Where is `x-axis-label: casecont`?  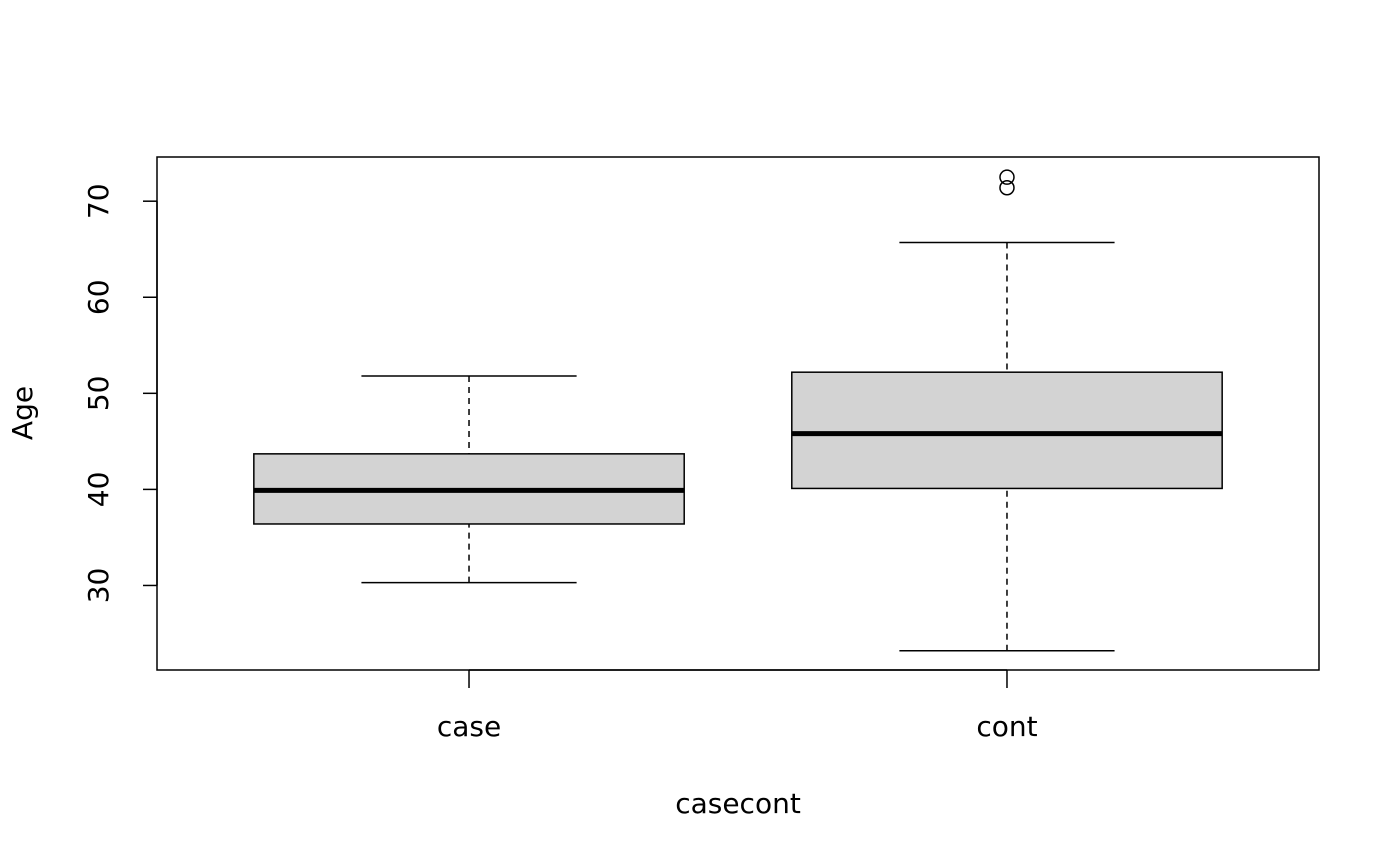
x-axis-label: casecont is located at coordinates (738, 803).